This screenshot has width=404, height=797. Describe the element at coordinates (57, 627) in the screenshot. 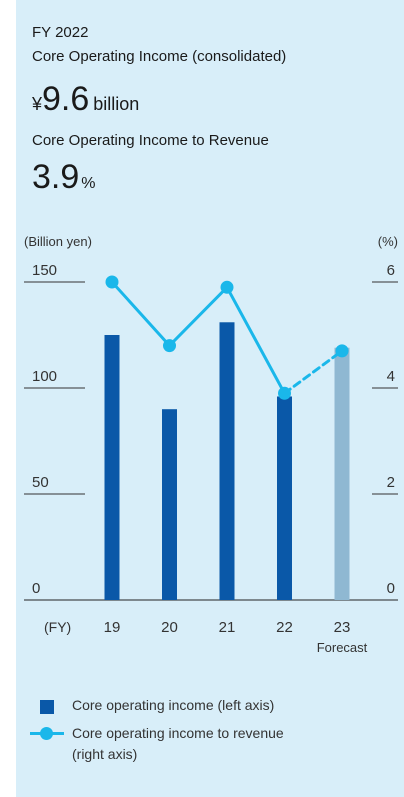

I see `x-axis-label: (FY)` at that location.